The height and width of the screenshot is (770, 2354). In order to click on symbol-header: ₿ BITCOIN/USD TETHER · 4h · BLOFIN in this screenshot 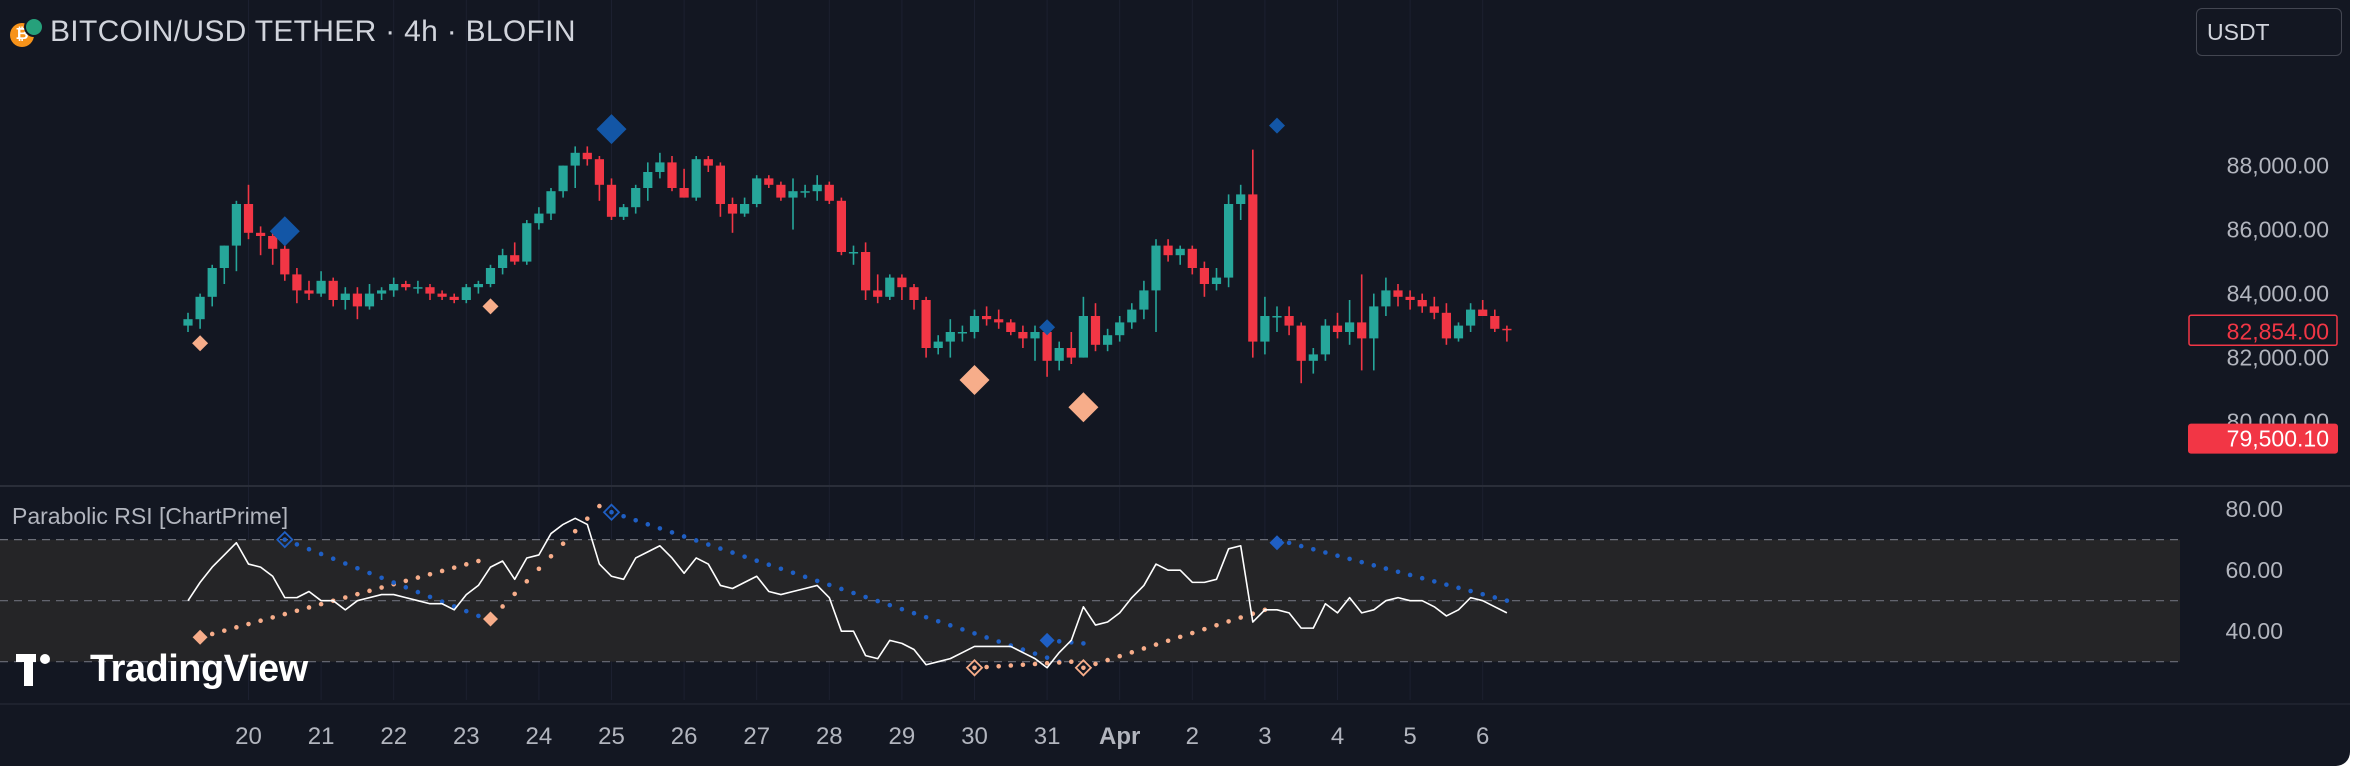, I will do `click(293, 32)`.